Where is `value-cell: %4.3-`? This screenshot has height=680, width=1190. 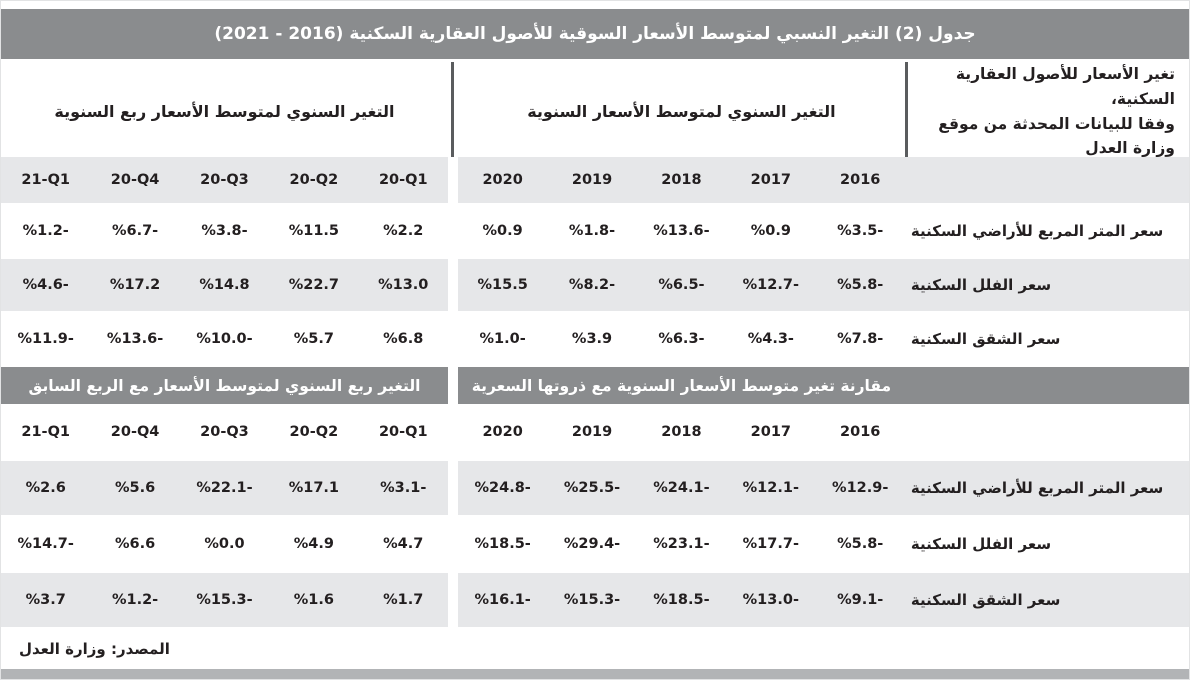 value-cell: %4.3- is located at coordinates (770, 339).